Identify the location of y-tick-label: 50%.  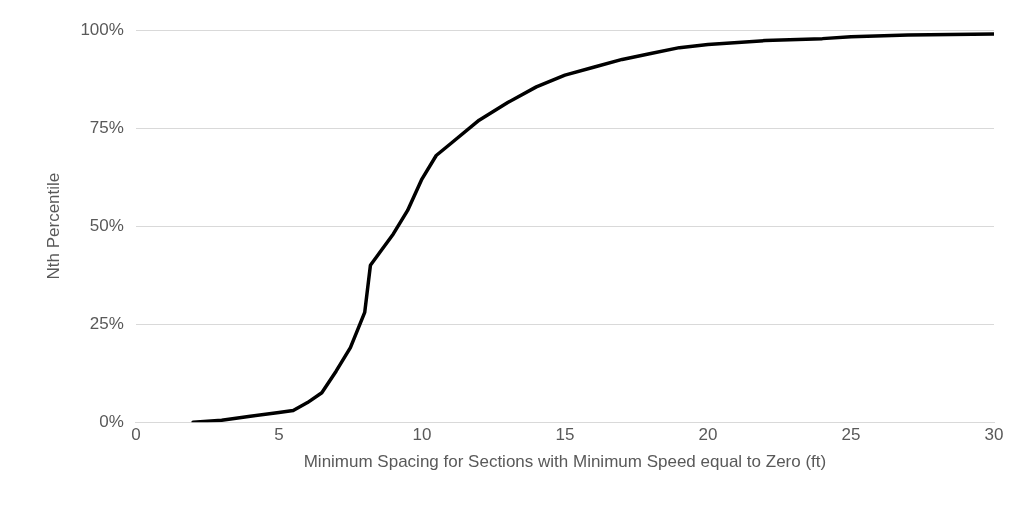
(106, 225).